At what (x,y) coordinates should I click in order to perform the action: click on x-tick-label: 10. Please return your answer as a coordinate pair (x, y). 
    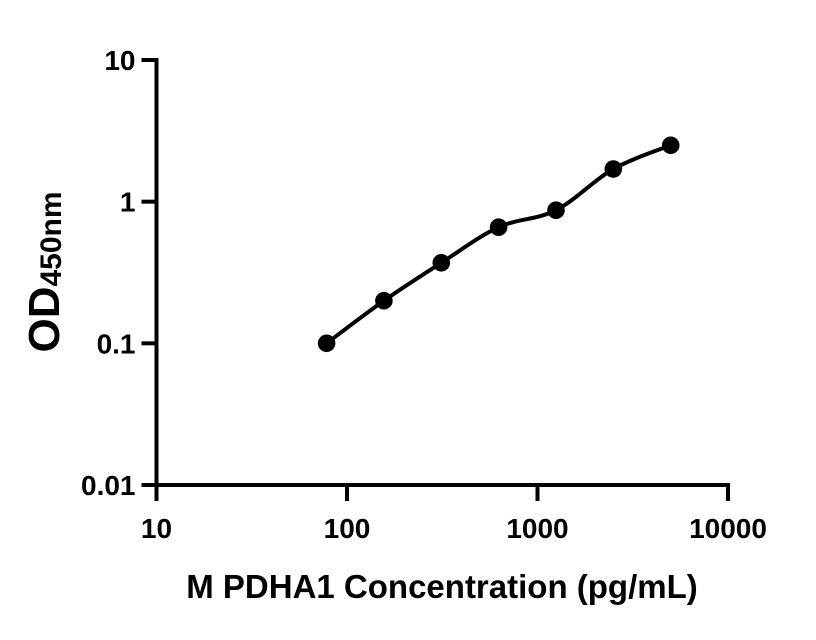
    Looking at the image, I should click on (156, 528).